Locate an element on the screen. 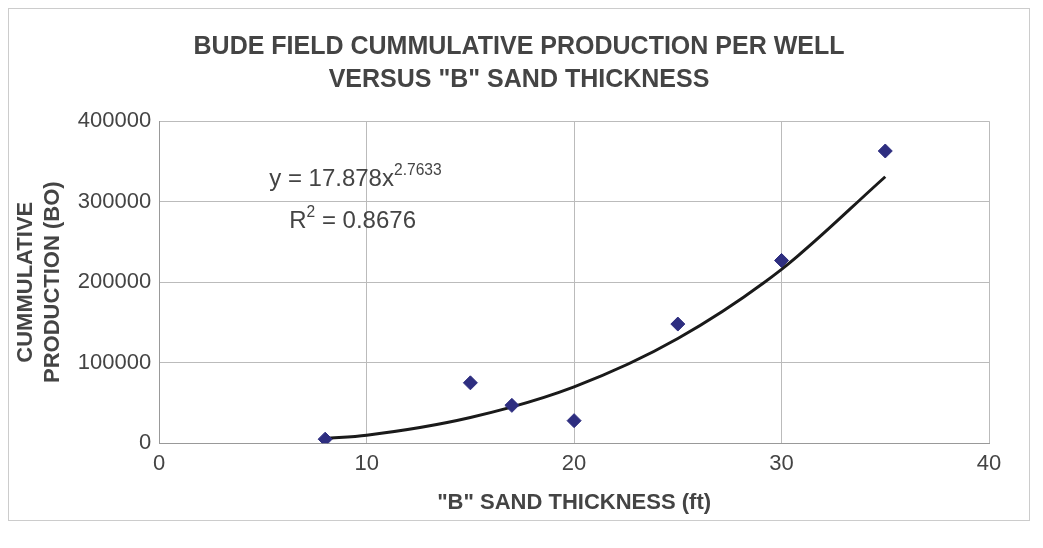  x-tick-label: 30 is located at coordinates (781, 463).